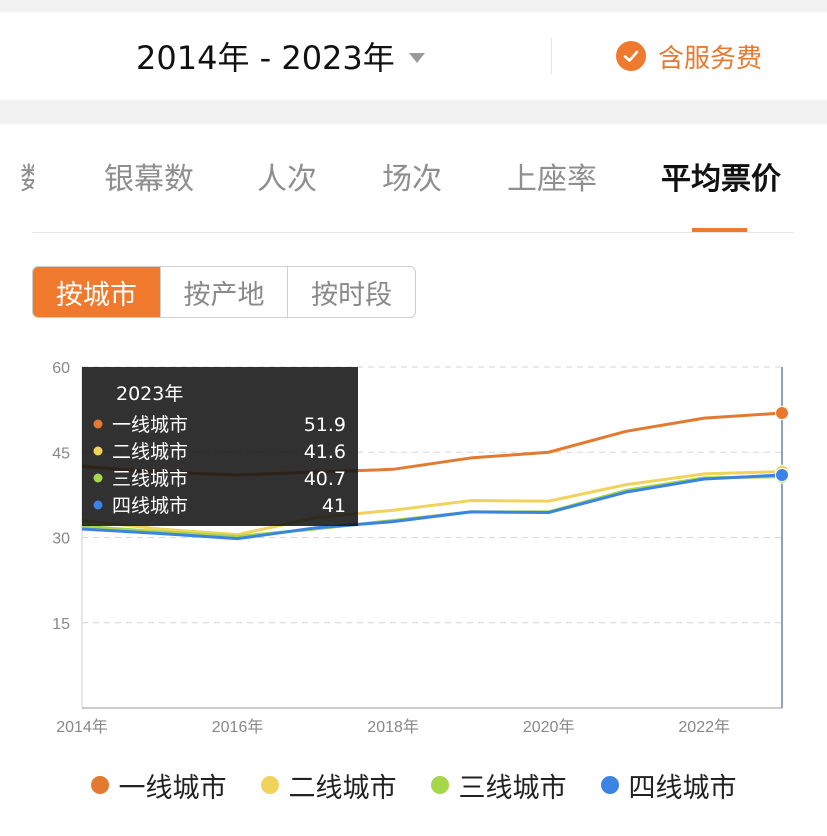  Describe the element at coordinates (172, 788) in the screenshot. I see `legend-label-tier1: 一线城市` at that location.